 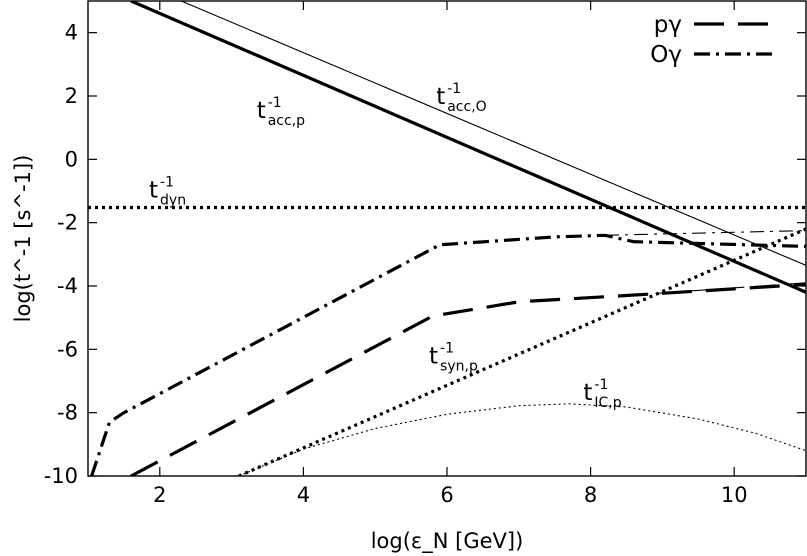 I want to click on curve-label-synp: t -1 syn,p, so click(x=453, y=358).